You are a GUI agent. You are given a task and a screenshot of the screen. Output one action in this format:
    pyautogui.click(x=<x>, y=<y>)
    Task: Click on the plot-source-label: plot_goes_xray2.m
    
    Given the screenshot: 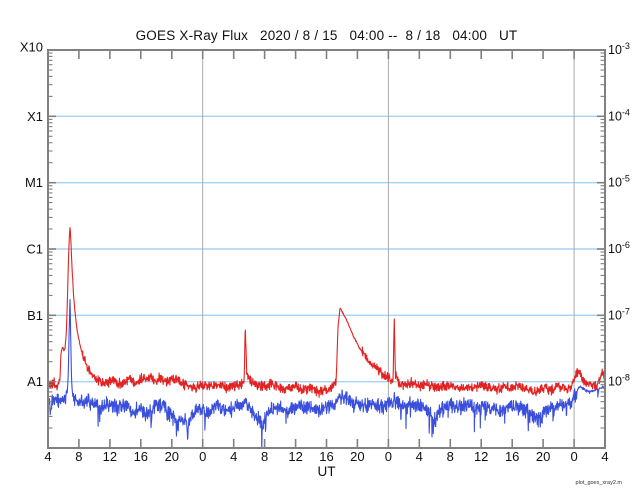 What is the action you would take?
    pyautogui.click(x=598, y=483)
    